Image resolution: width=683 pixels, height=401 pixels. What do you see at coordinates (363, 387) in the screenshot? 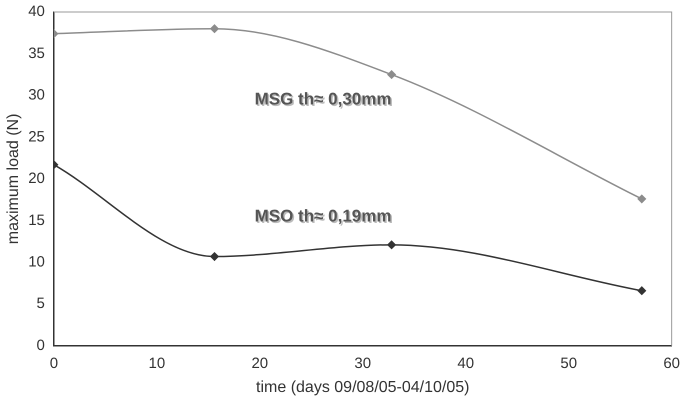
I see `x-axis-title: time (days 09/08/05-04/10/05)` at bounding box center [363, 387].